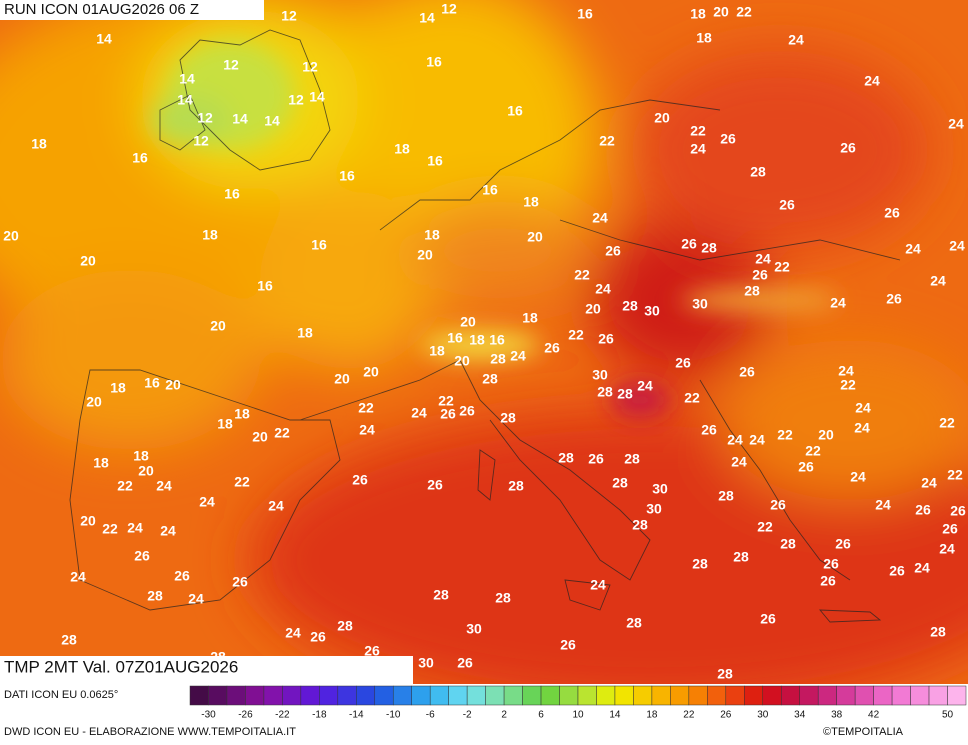 Image resolution: width=968 pixels, height=745 pixels. What do you see at coordinates (132, 10) in the screenshot?
I see `title-box` at bounding box center [132, 10].